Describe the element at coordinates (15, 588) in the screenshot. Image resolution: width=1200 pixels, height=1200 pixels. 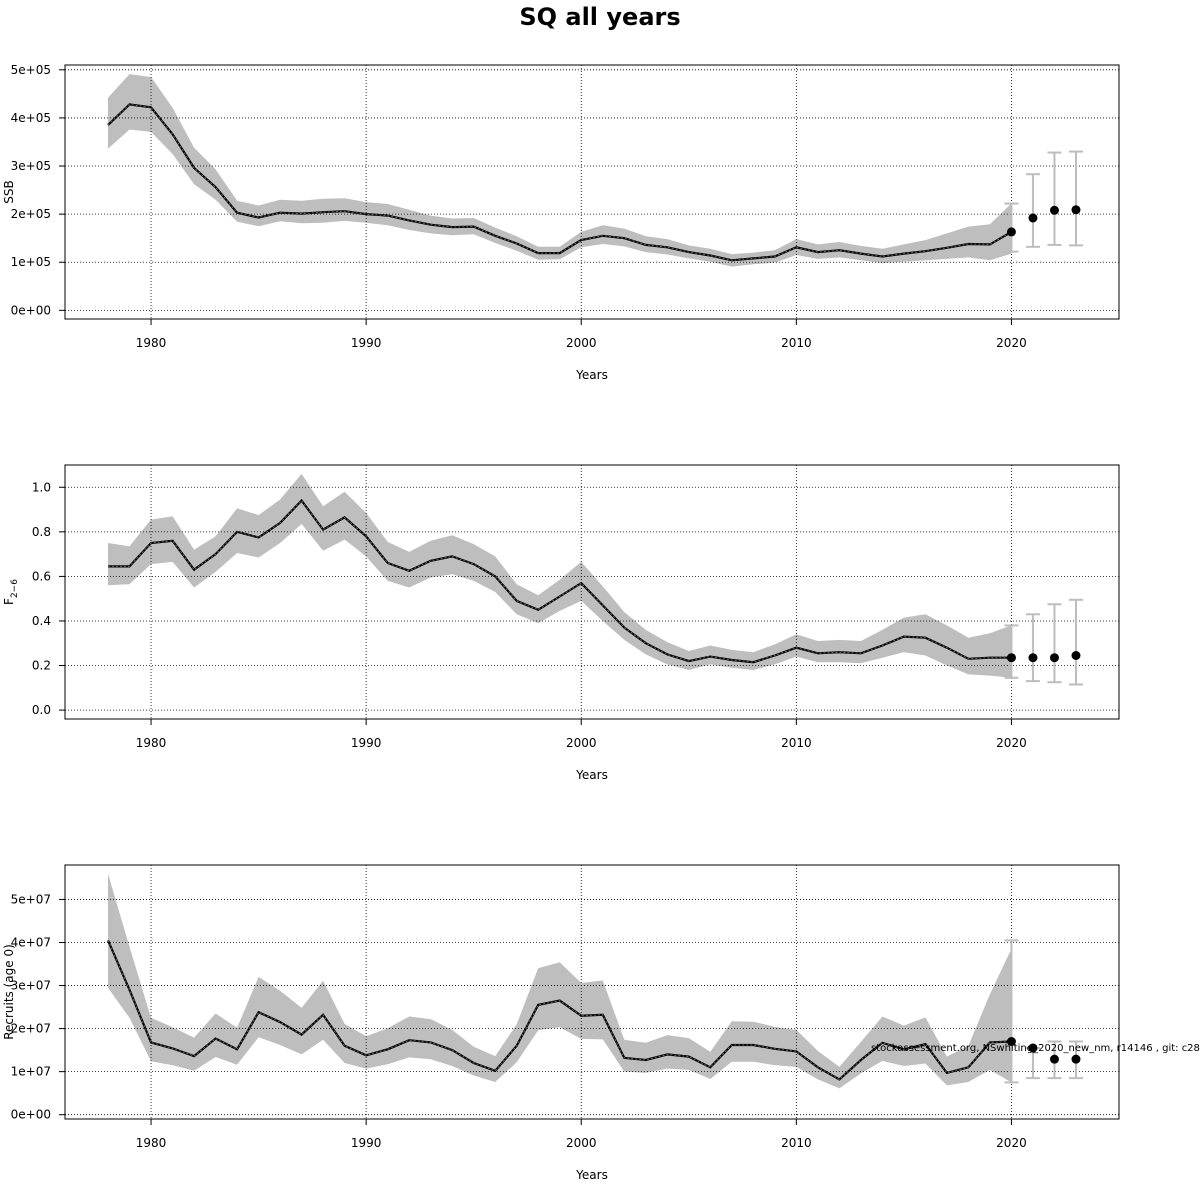
I see `y-axis-label-subscript: 2−6` at that location.